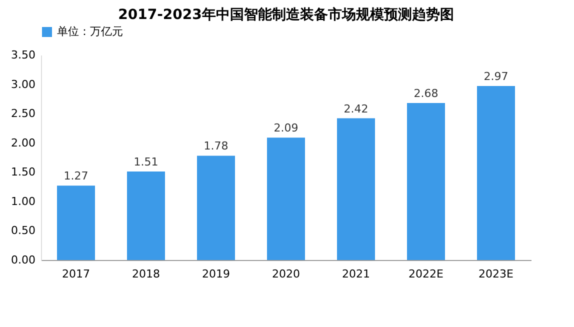 This screenshot has height=327, width=574. What do you see at coordinates (23, 201) in the screenshot?
I see `y-tick-label: 1.00` at bounding box center [23, 201].